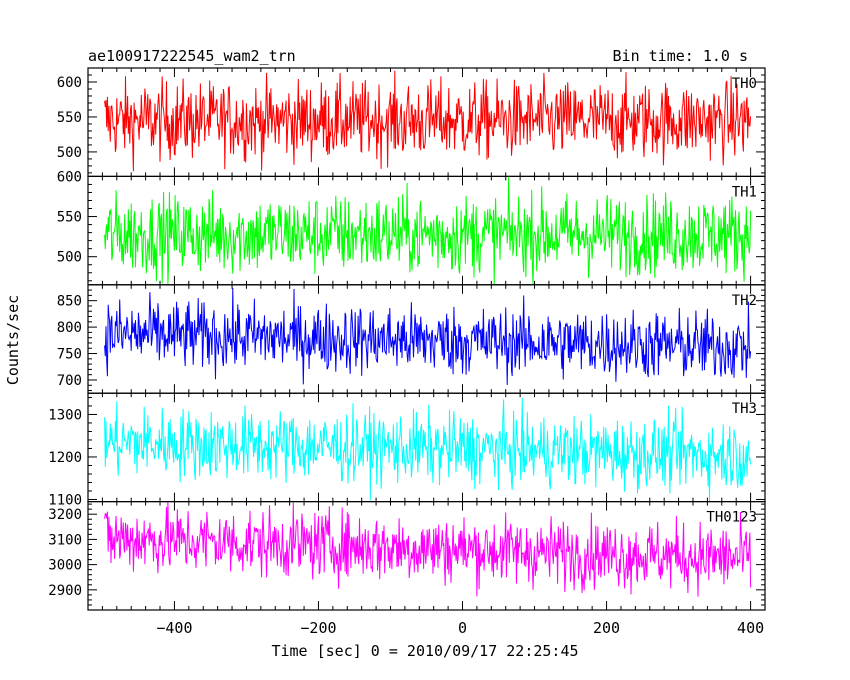  What do you see at coordinates (65, 540) in the screenshot?
I see `y-tick-label: 3100` at bounding box center [65, 540].